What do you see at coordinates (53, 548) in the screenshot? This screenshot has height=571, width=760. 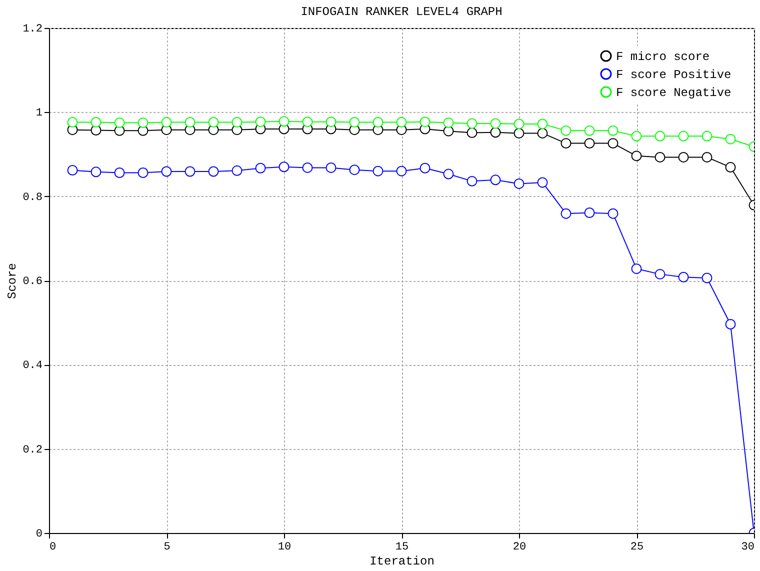 I see `x-tick-label: 0` at bounding box center [53, 548].